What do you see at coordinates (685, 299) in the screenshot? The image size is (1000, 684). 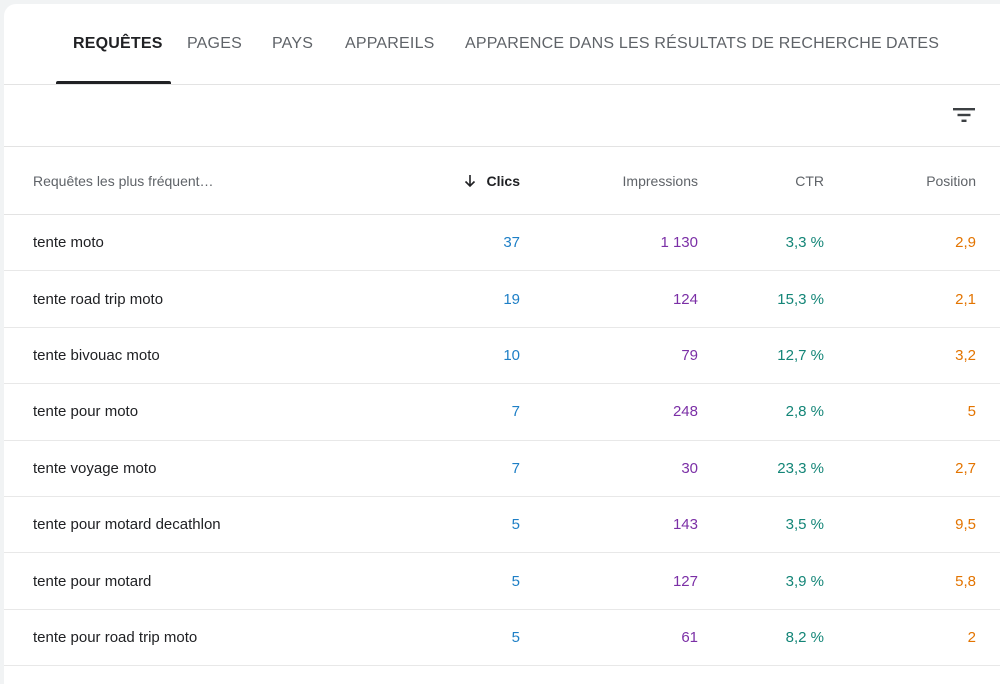 I see `impressions-cell: 124` at bounding box center [685, 299].